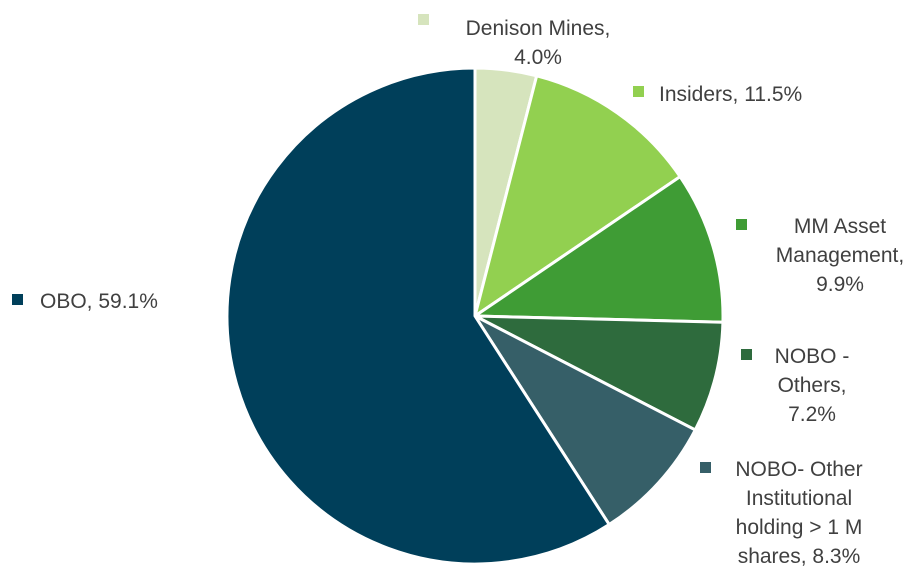  What do you see at coordinates (840, 255) in the screenshot?
I see `slice-label-line: Management,` at bounding box center [840, 255].